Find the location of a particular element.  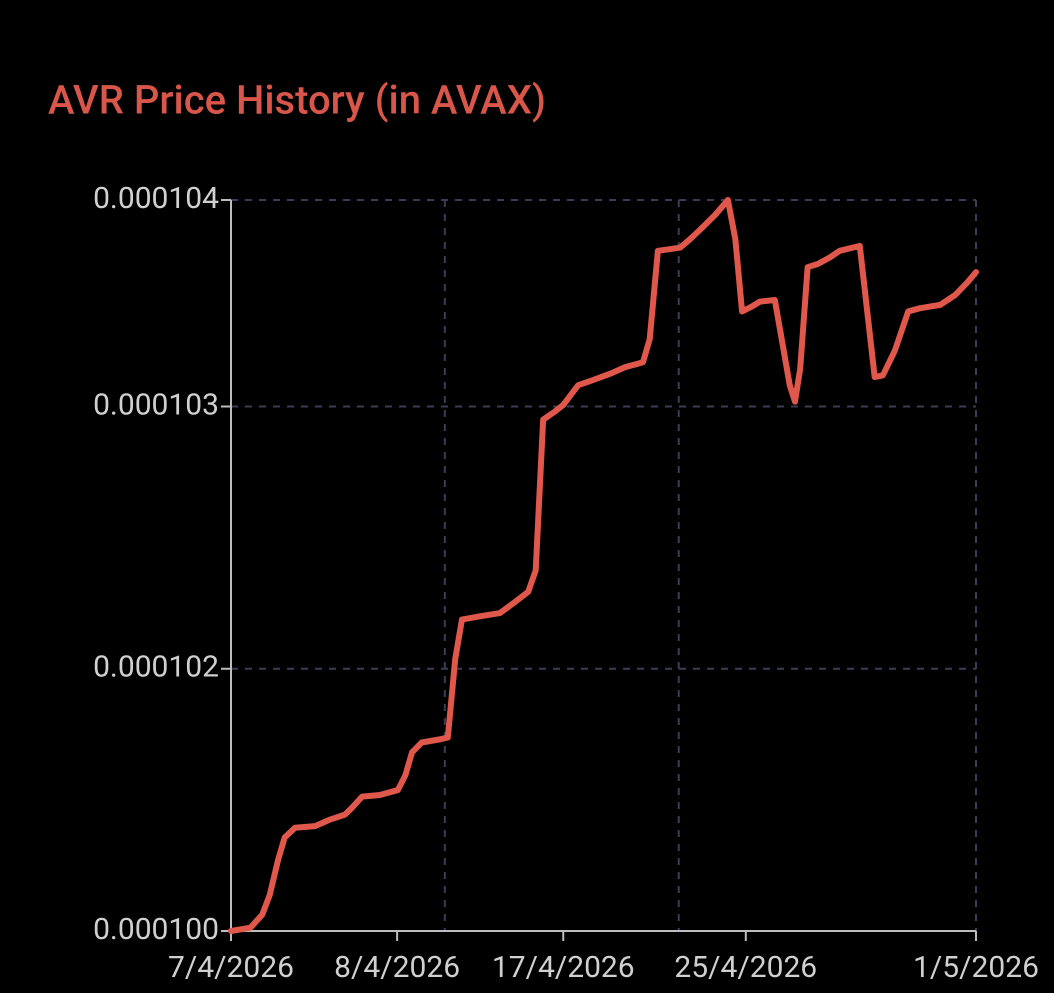

y-tick-label: 0.000100 is located at coordinates (156, 929).